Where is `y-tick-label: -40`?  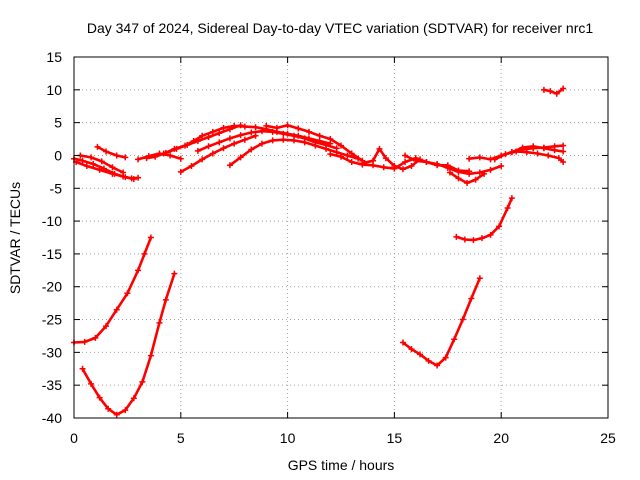
y-tick-label: -40 is located at coordinates (52, 418).